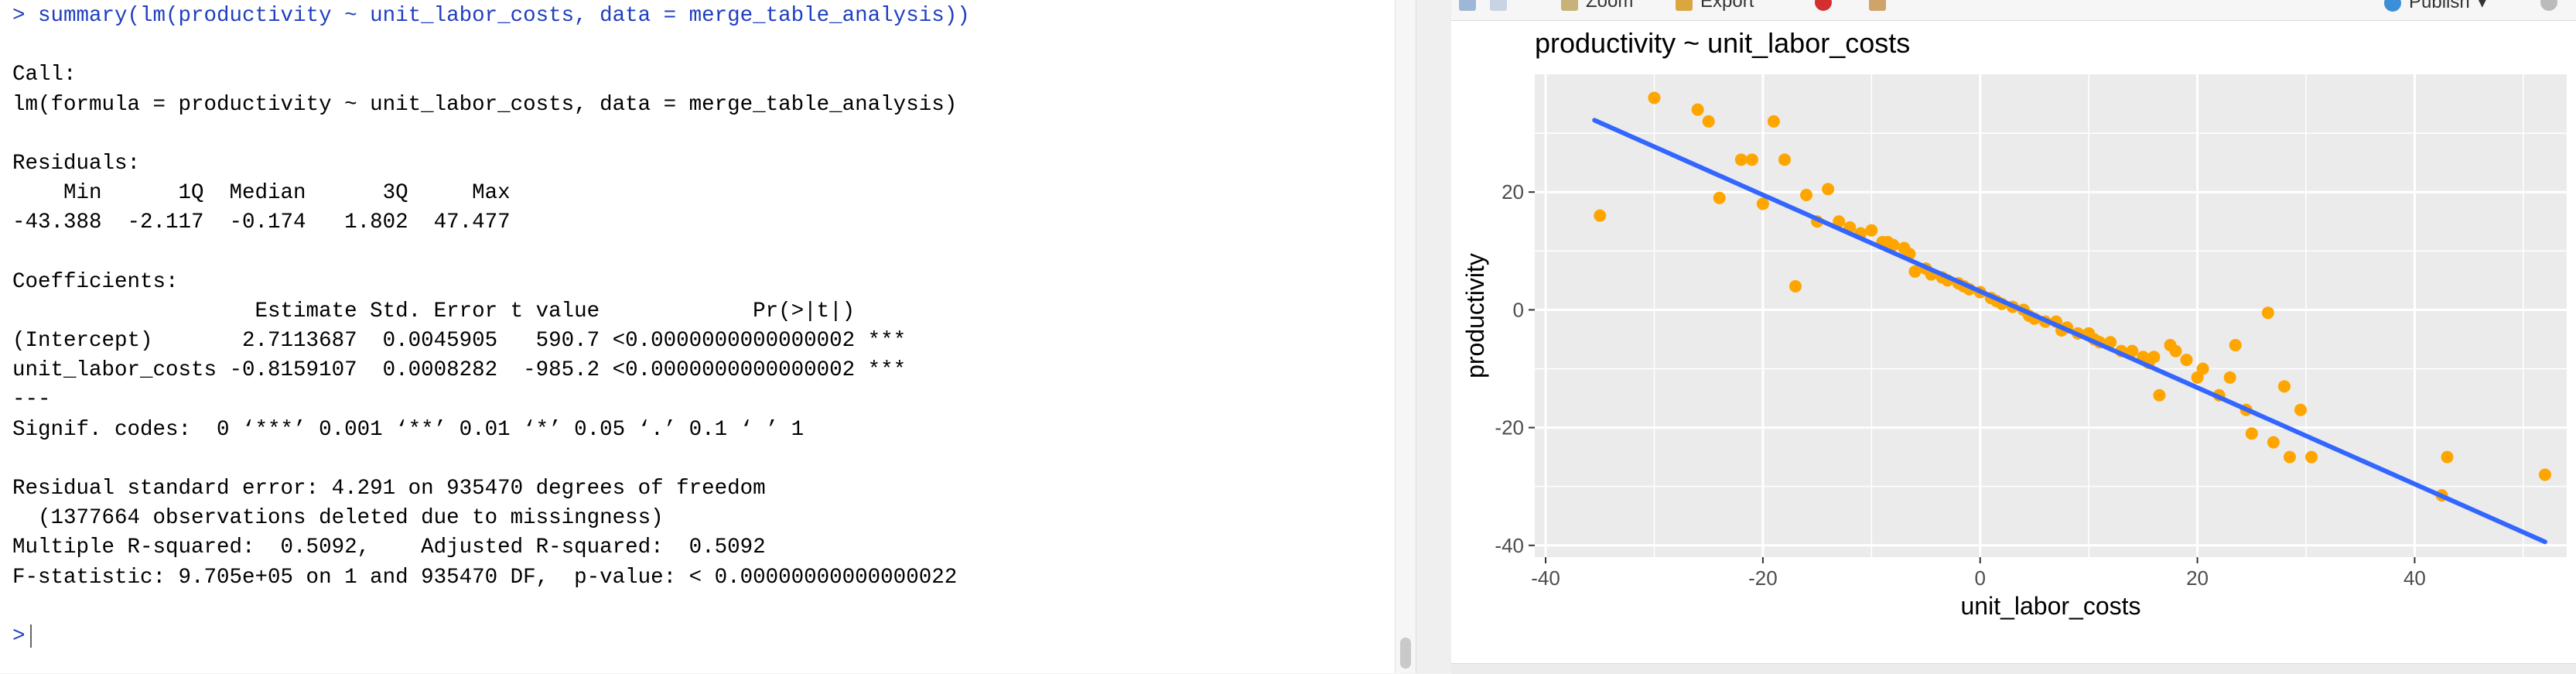  What do you see at coordinates (1722, 43) in the screenshot?
I see `chart-title: productivity ~ unit_labor_costs` at bounding box center [1722, 43].